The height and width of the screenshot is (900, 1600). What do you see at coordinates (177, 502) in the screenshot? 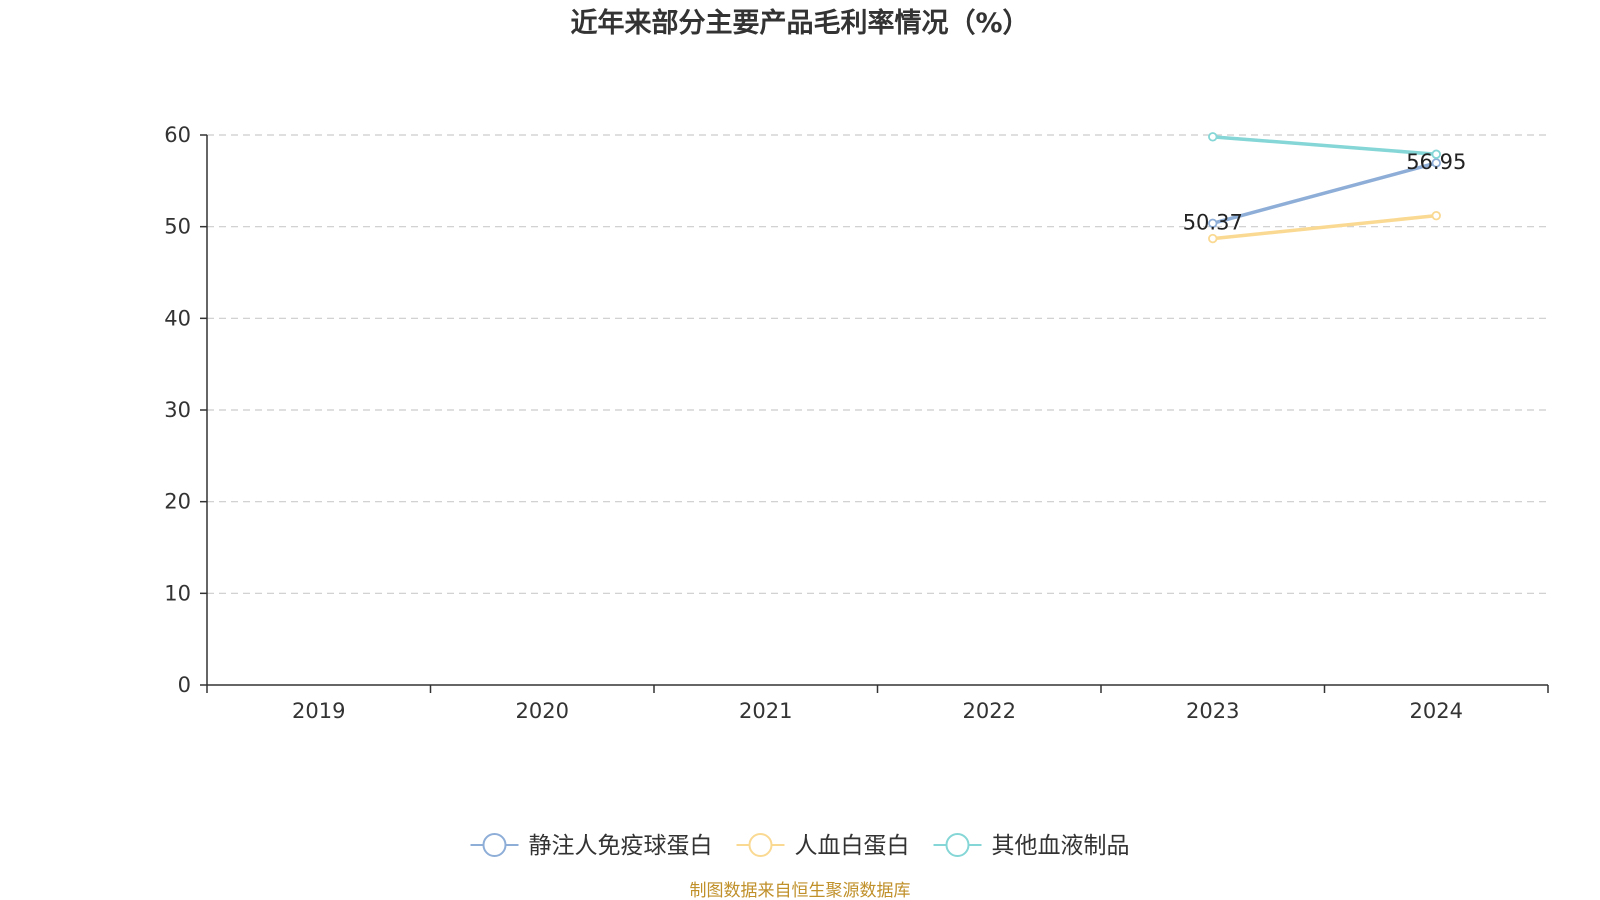
I see `y-tick-label: 20` at bounding box center [177, 502].